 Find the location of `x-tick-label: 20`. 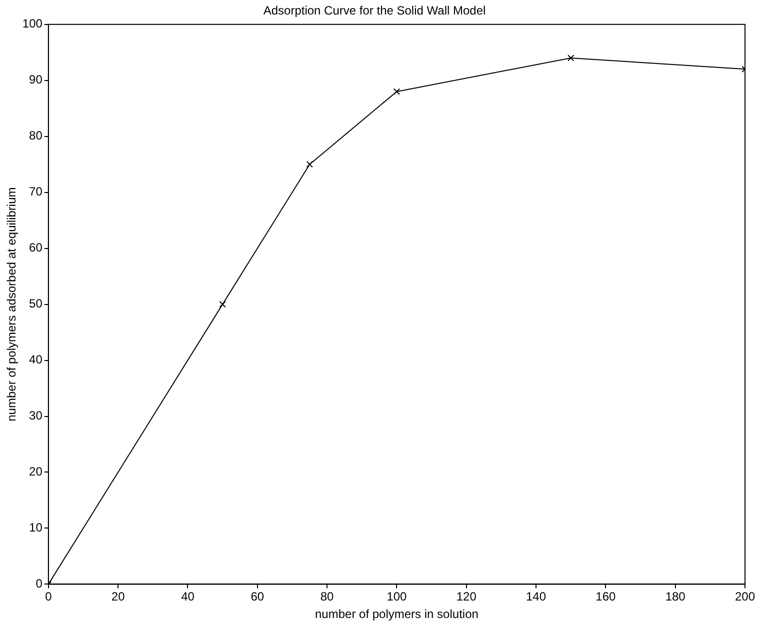

x-tick-label: 20 is located at coordinates (118, 597).